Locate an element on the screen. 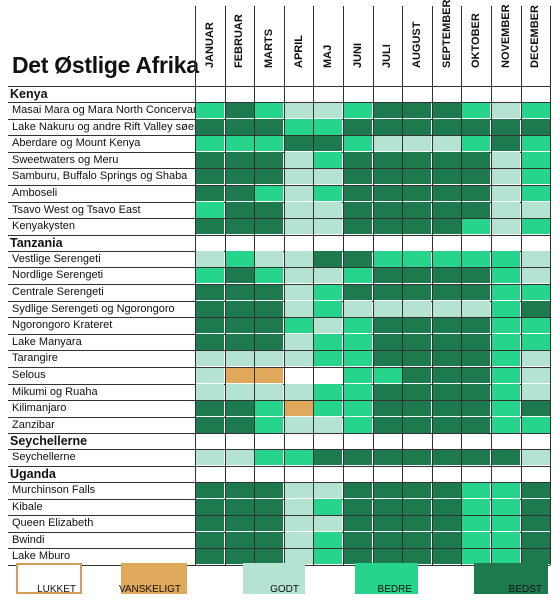 The image size is (560, 603). destination-label: Selous is located at coordinates (29, 375).